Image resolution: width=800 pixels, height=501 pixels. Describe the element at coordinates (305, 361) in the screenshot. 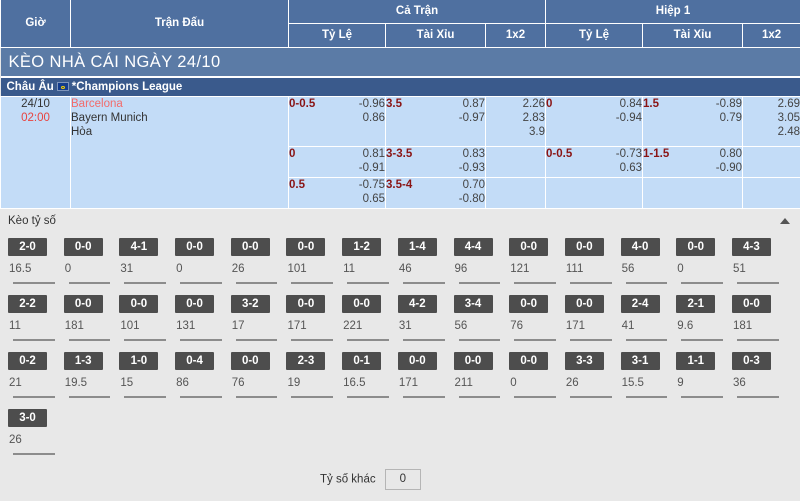

I see `score-badge: 2-3` at that location.